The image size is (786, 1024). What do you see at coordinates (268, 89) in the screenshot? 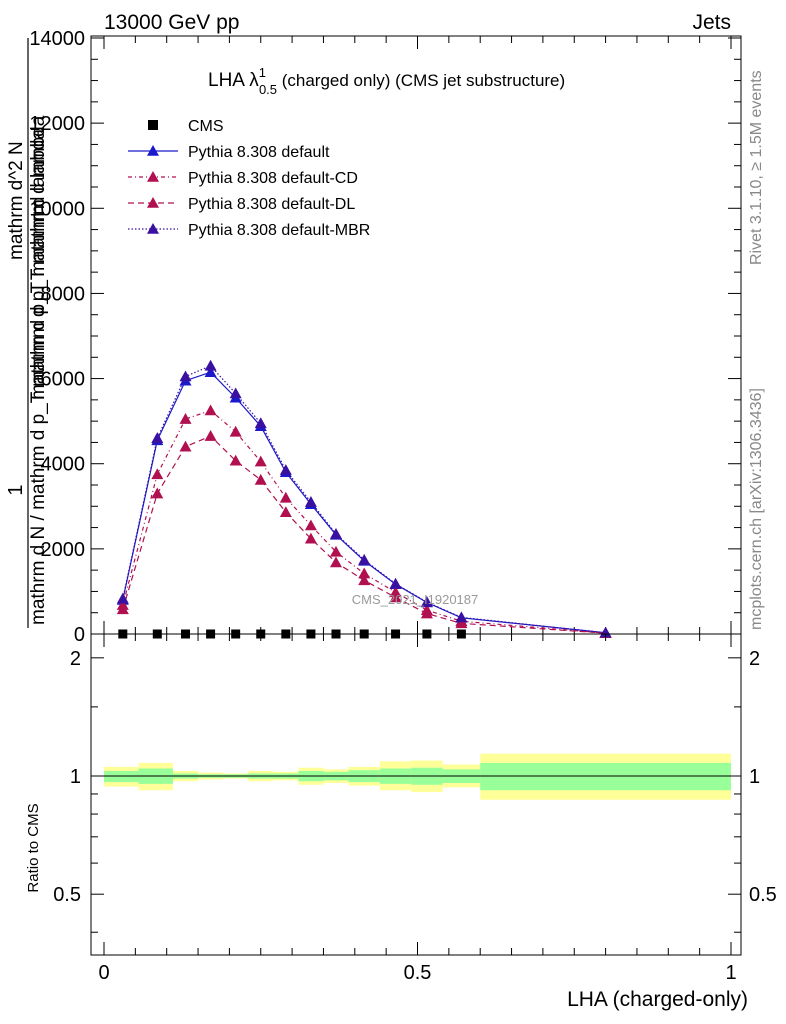
I see `title-sub: 0.5` at bounding box center [268, 89].